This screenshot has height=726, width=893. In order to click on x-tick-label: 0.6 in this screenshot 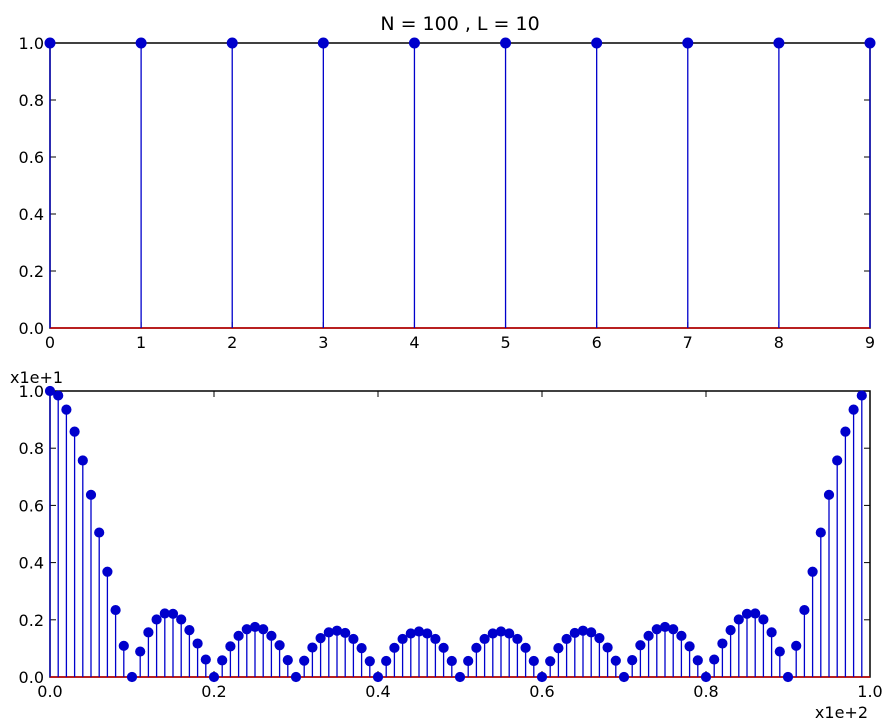, I will do `click(541, 691)`.